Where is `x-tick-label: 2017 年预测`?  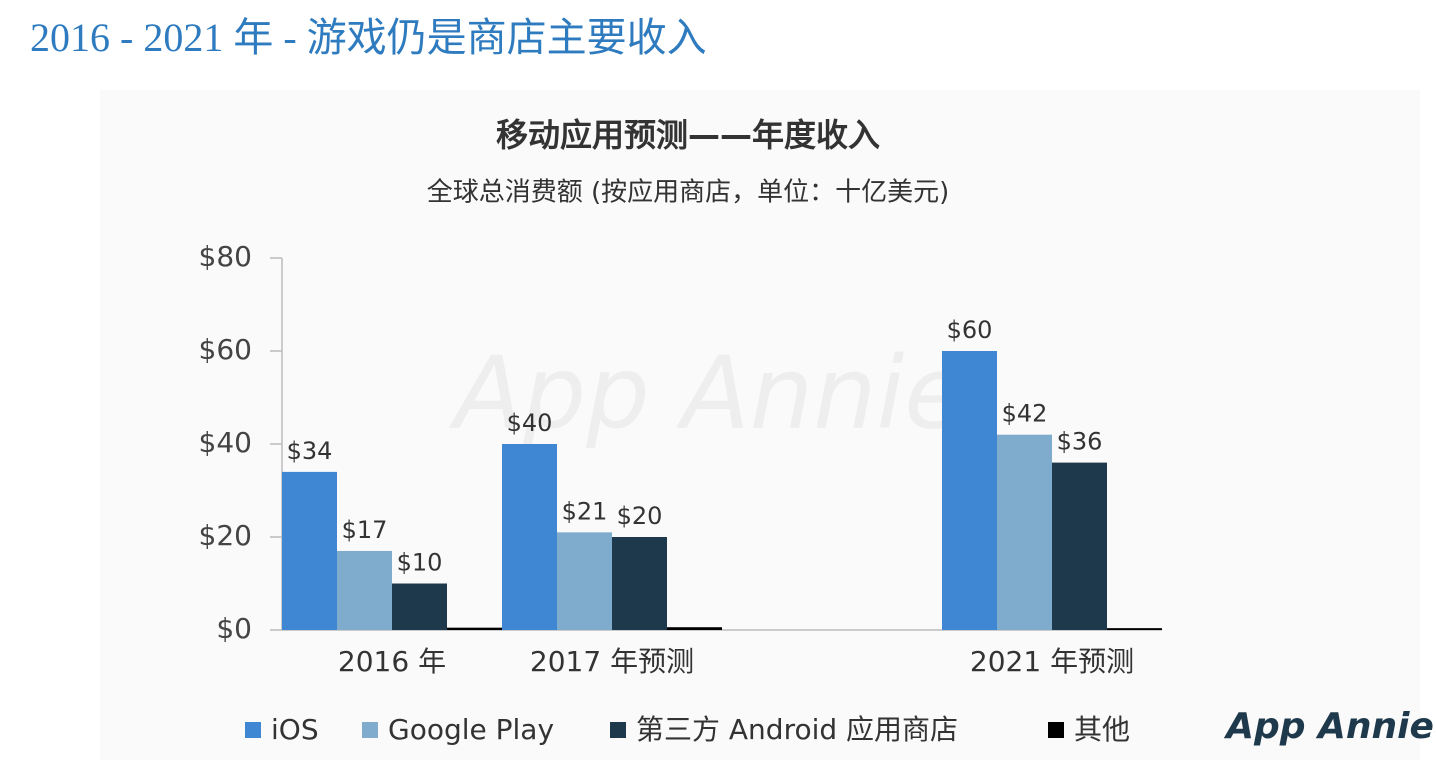
x-tick-label: 2017 年预测 is located at coordinates (612, 661).